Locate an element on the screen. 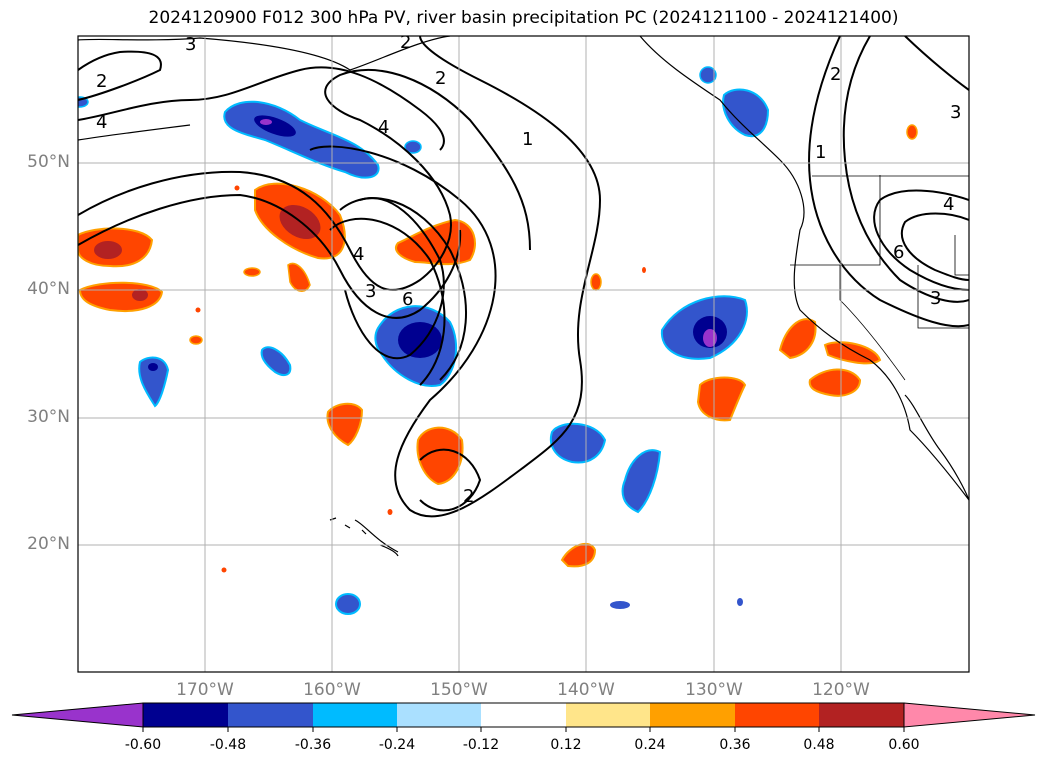 The height and width of the screenshot is (765, 1047). colorbar-tick-label: 0.36 is located at coordinates (735, 745).